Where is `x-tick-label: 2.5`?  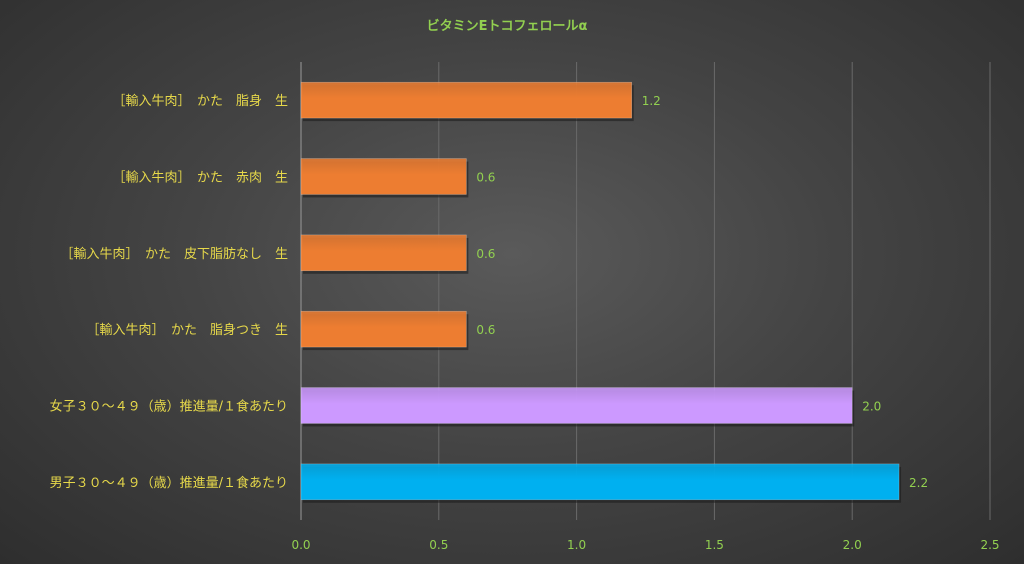 x-tick-label: 2.5 is located at coordinates (989, 545).